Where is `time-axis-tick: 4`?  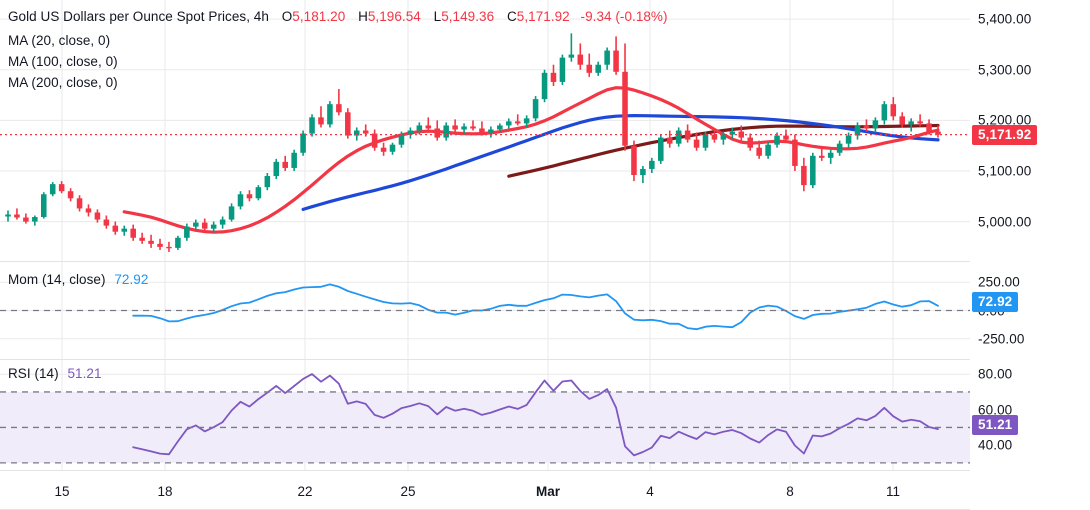 time-axis-tick: 4 is located at coordinates (650, 491).